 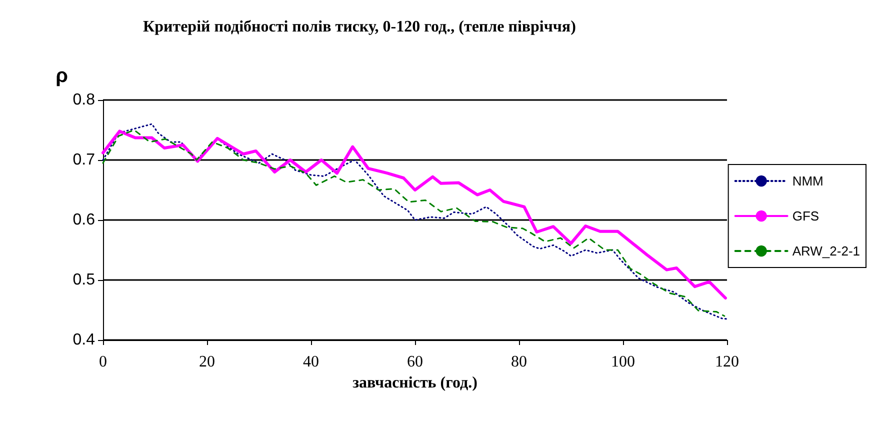 What do you see at coordinates (415, 362) in the screenshot?
I see `x-tick-label: 60` at bounding box center [415, 362].